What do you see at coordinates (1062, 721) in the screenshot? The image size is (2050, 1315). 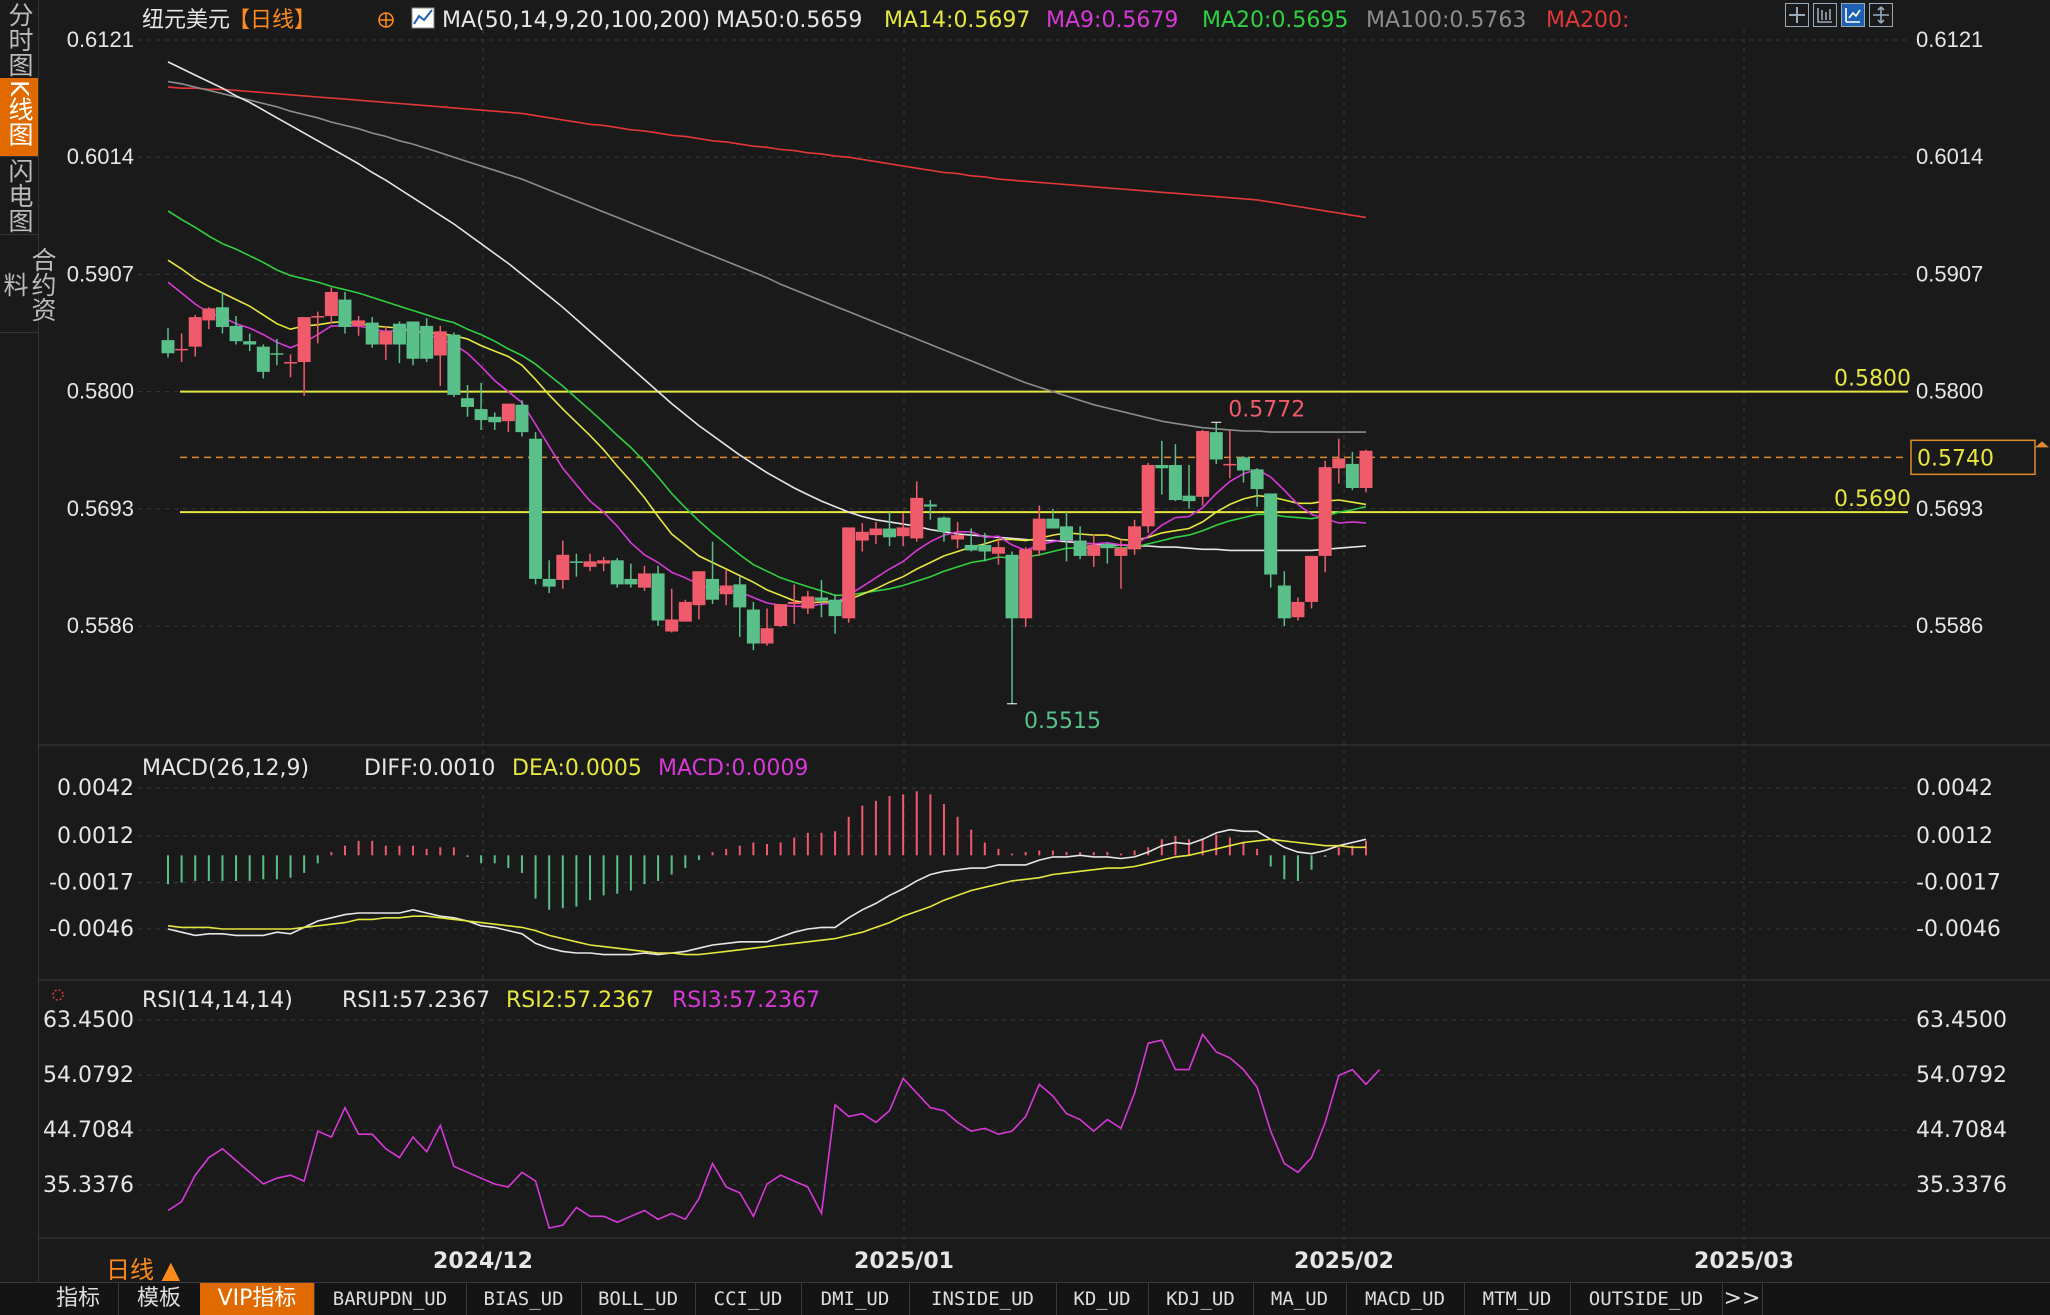 I see `low-marker-label: 0.5515` at bounding box center [1062, 721].